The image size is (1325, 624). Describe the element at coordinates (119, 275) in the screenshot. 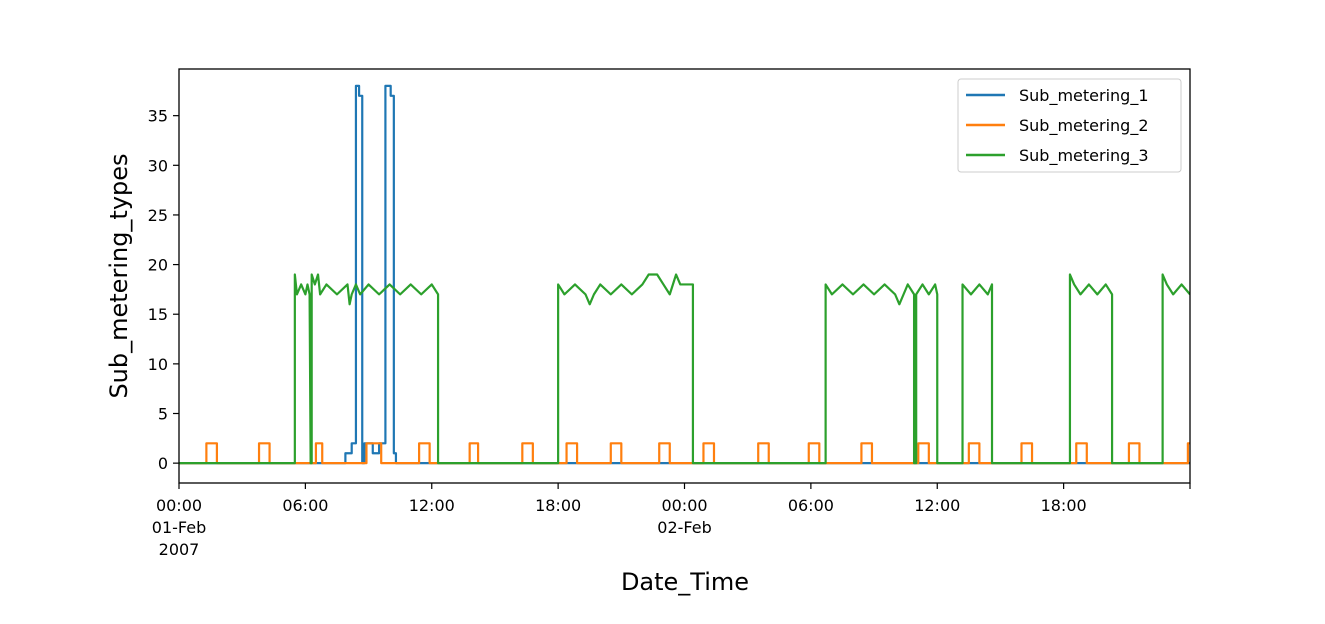

I see `y-axis-label: Sub_metering_types` at that location.